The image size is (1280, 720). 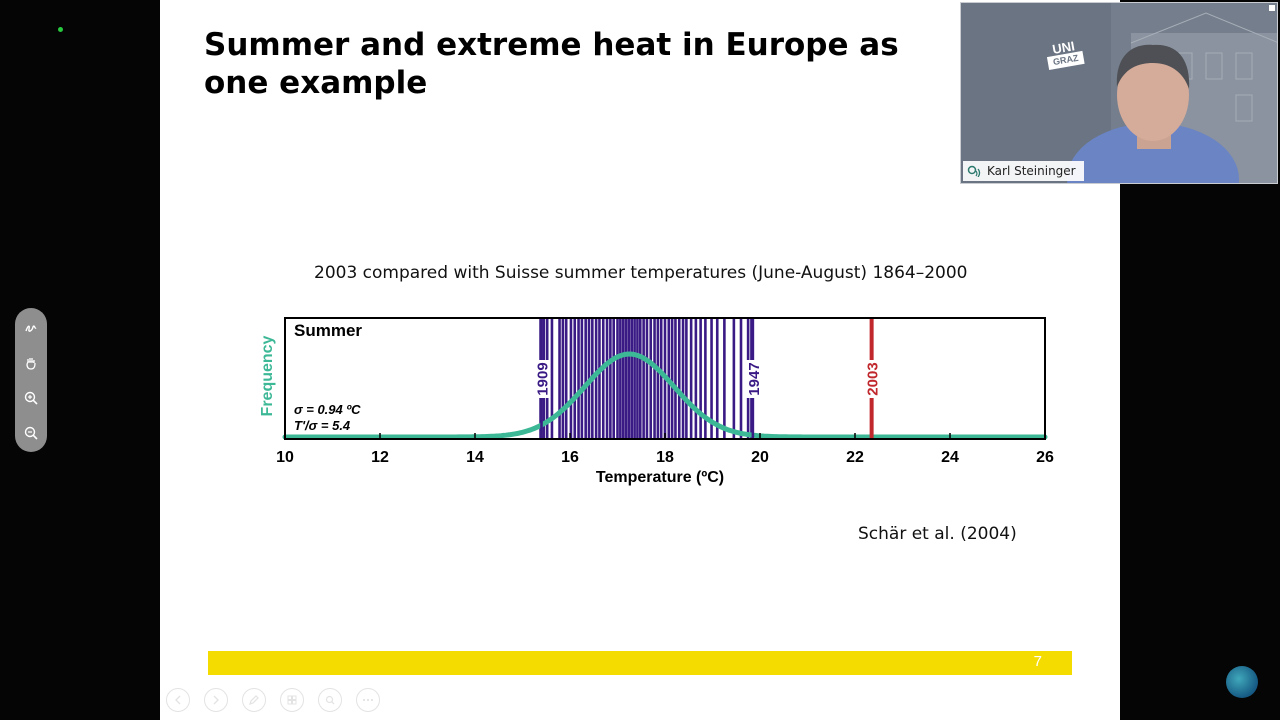 I want to click on presentation-controls, so click(x=273, y=701).